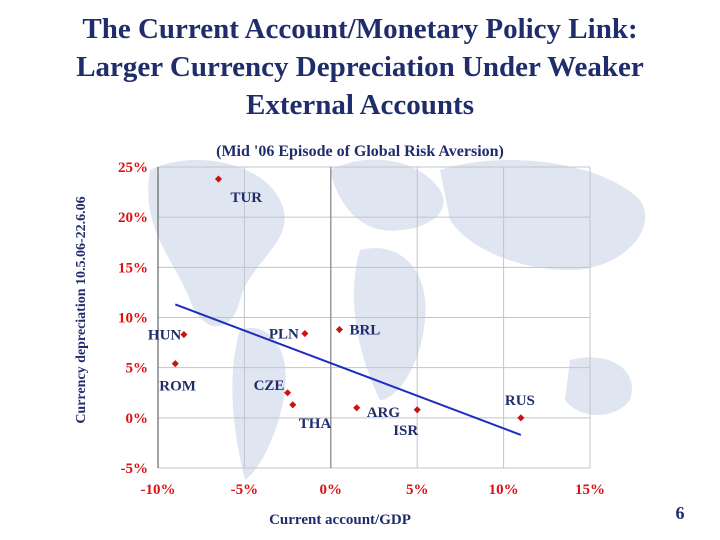 This screenshot has height=540, width=720. I want to click on data-point-rus, so click(521, 418).